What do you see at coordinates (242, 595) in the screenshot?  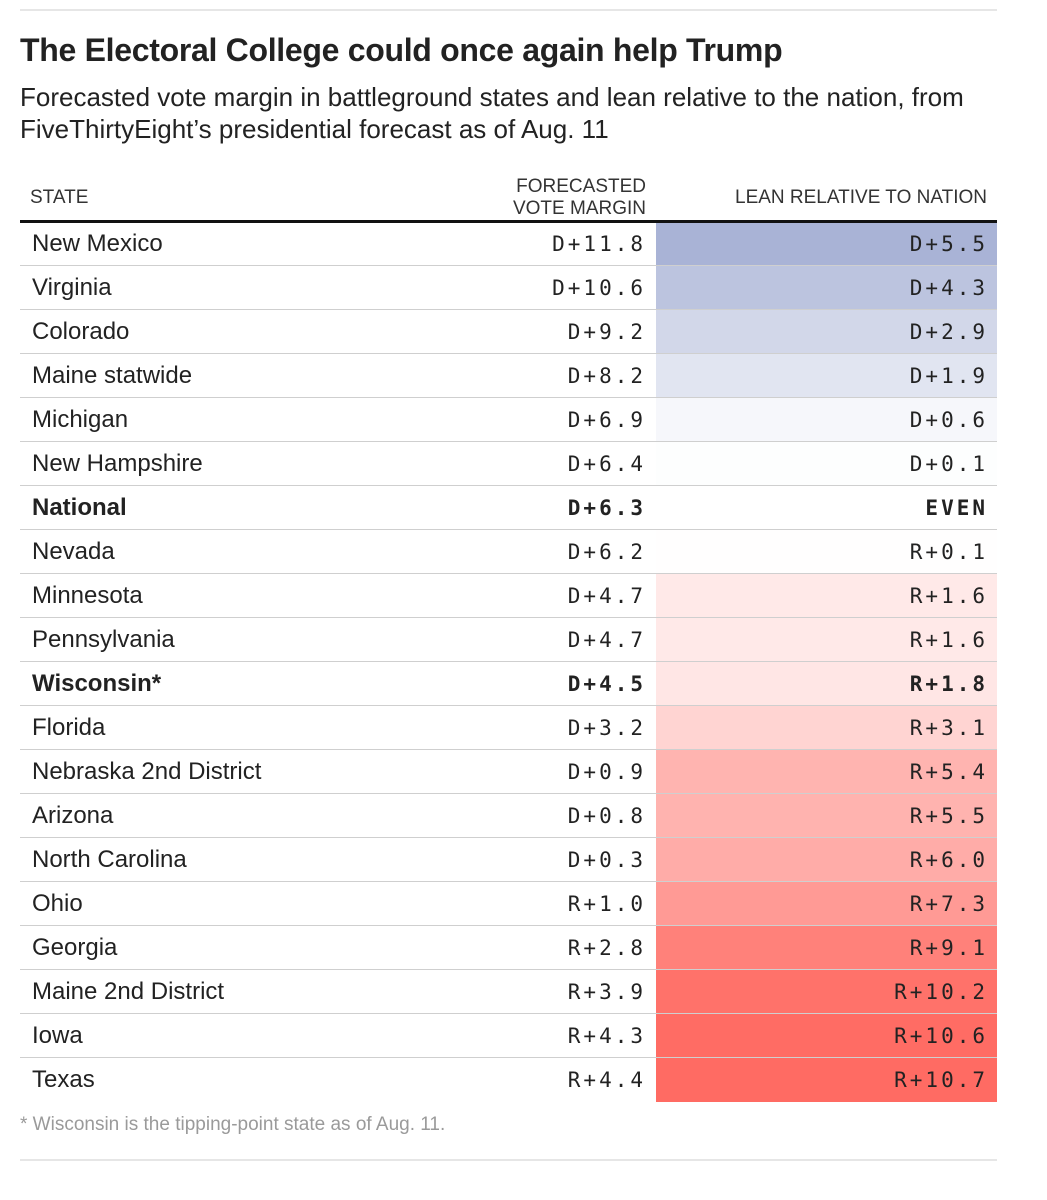 I see `state-name-cell: Minnesota` at bounding box center [242, 595].